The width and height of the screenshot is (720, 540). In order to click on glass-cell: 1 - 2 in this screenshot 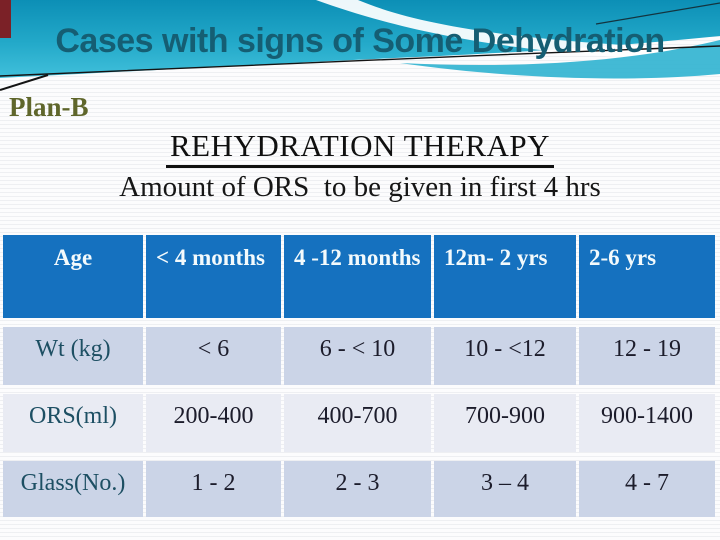, I will do `click(213, 489)`.